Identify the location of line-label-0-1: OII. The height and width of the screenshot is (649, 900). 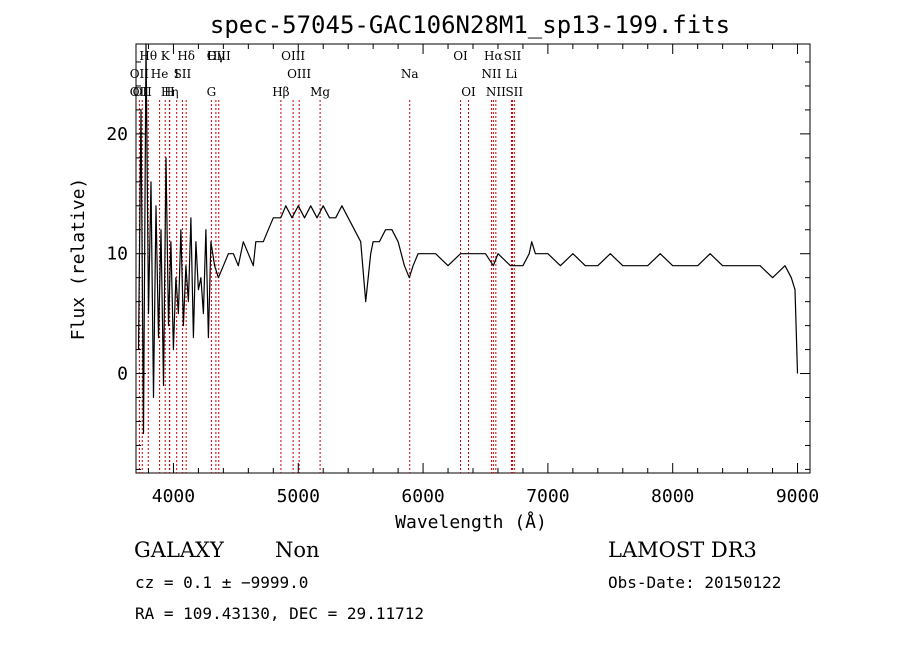
(140, 74).